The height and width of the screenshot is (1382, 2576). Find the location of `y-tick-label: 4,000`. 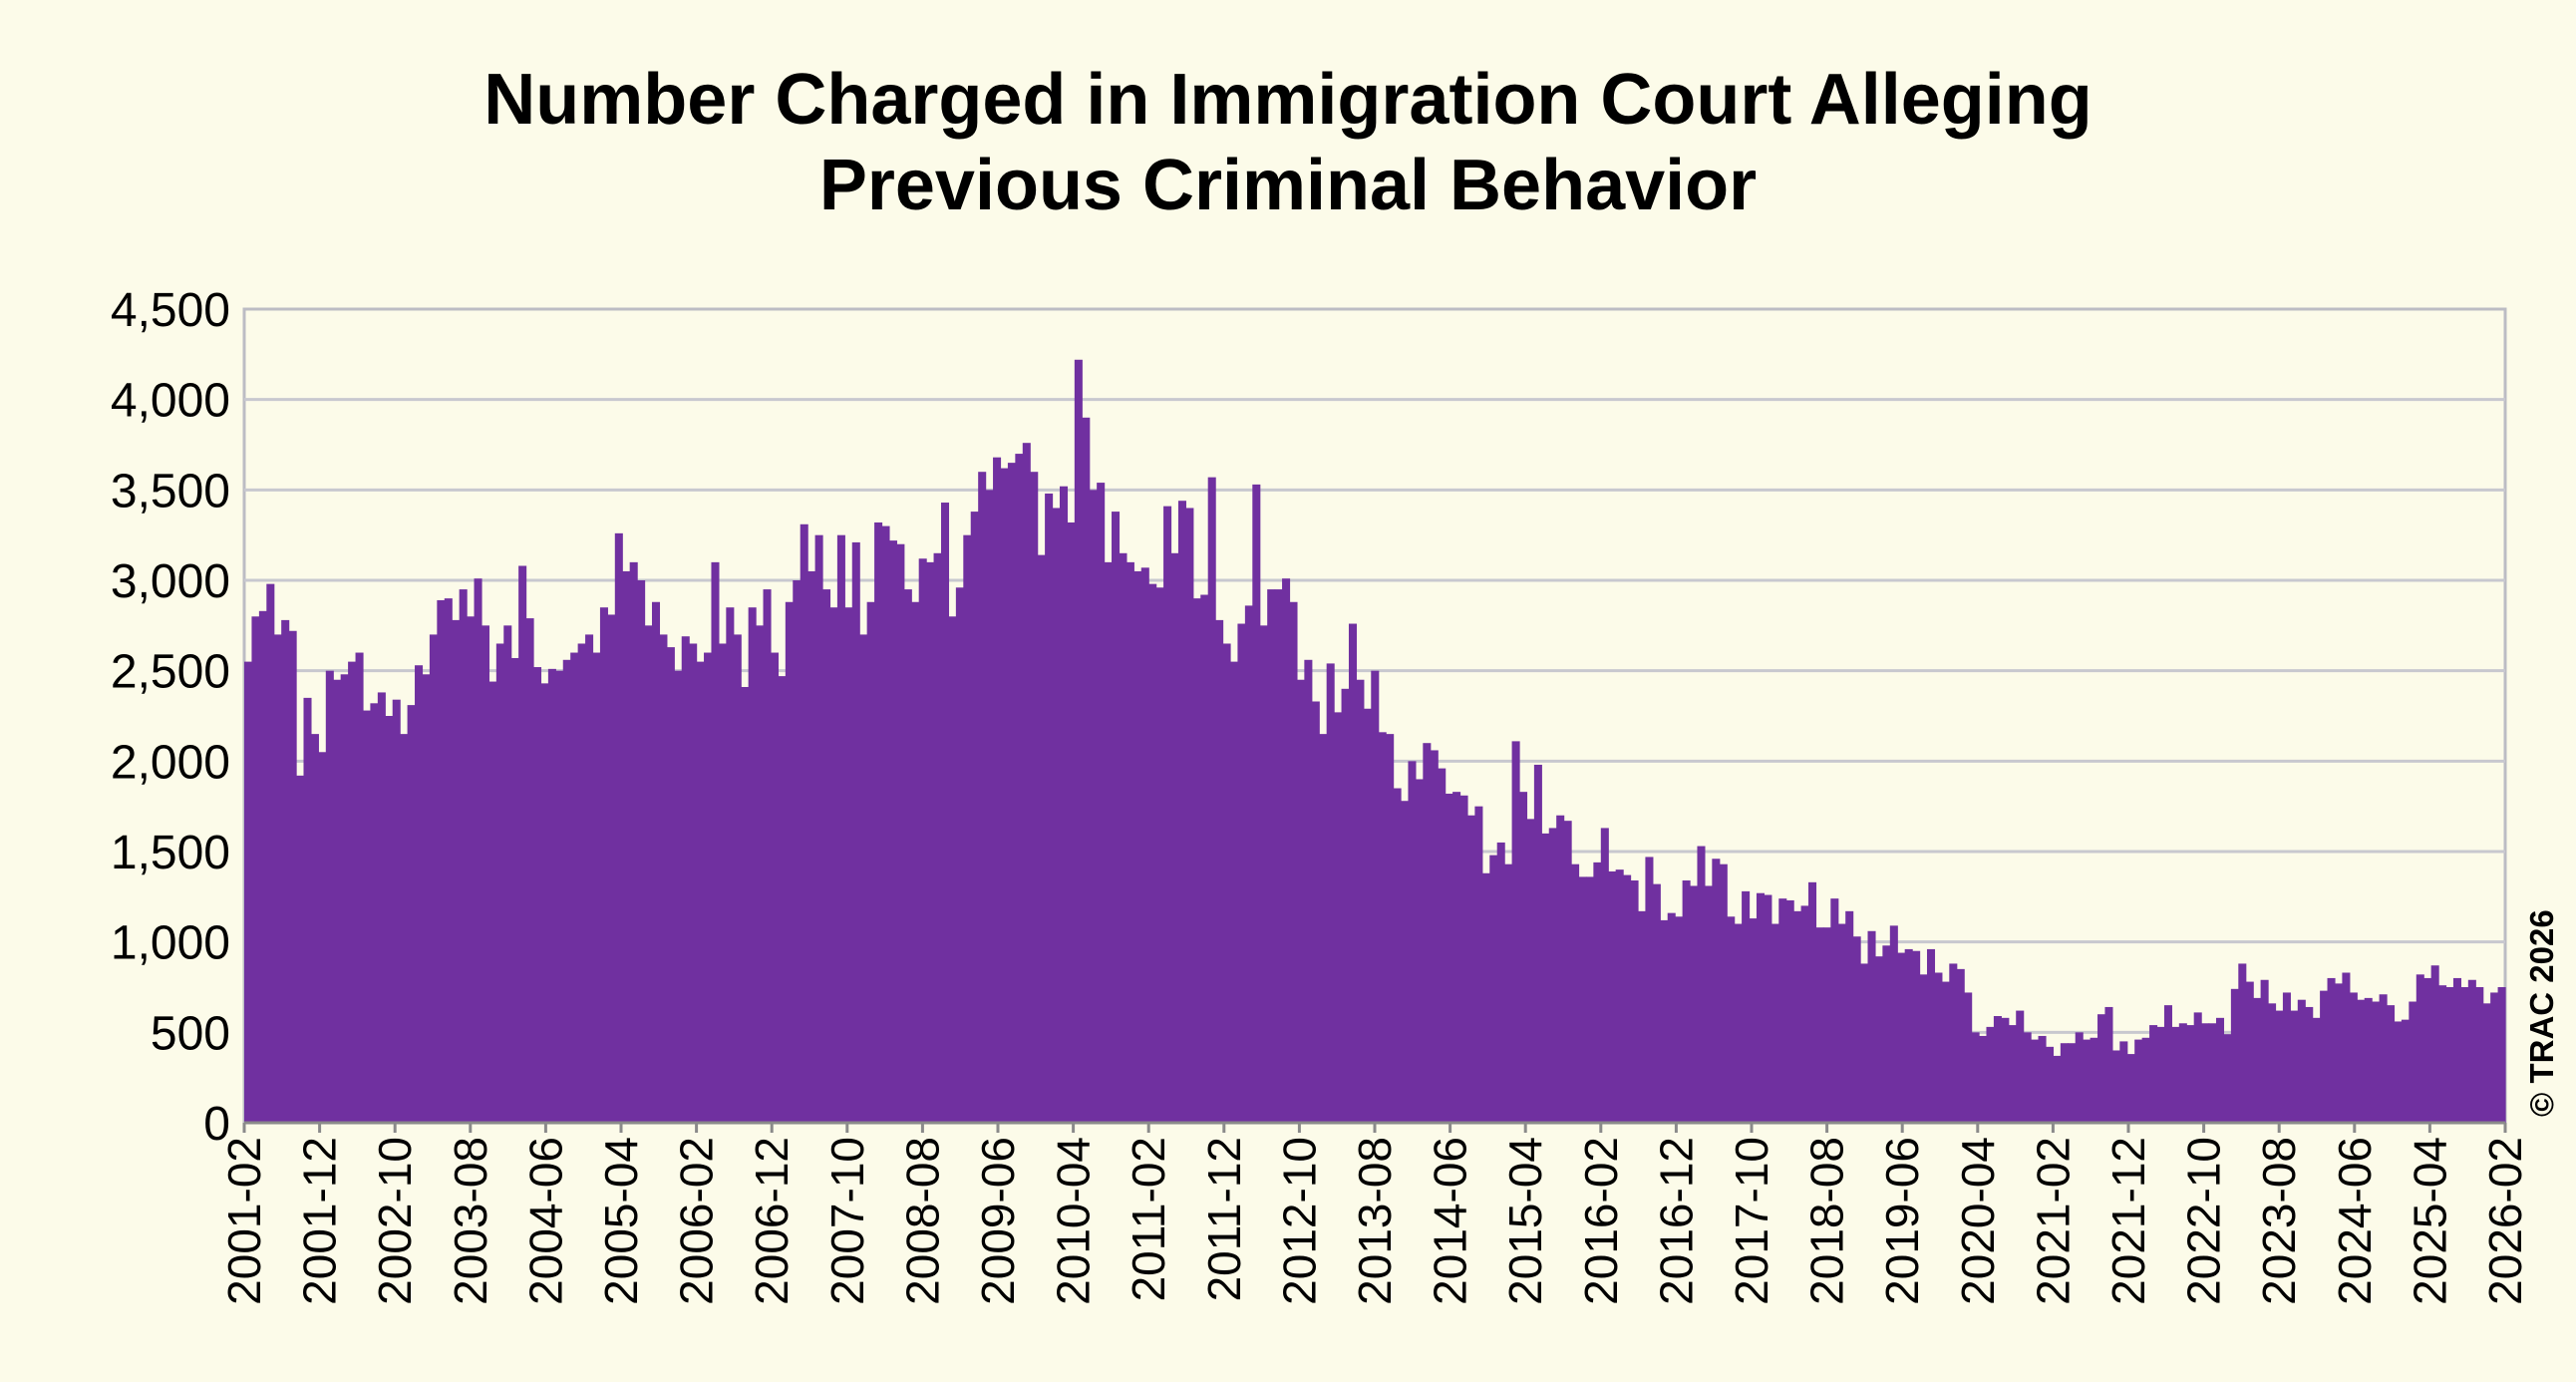

y-tick-label: 4,000 is located at coordinates (170, 402).